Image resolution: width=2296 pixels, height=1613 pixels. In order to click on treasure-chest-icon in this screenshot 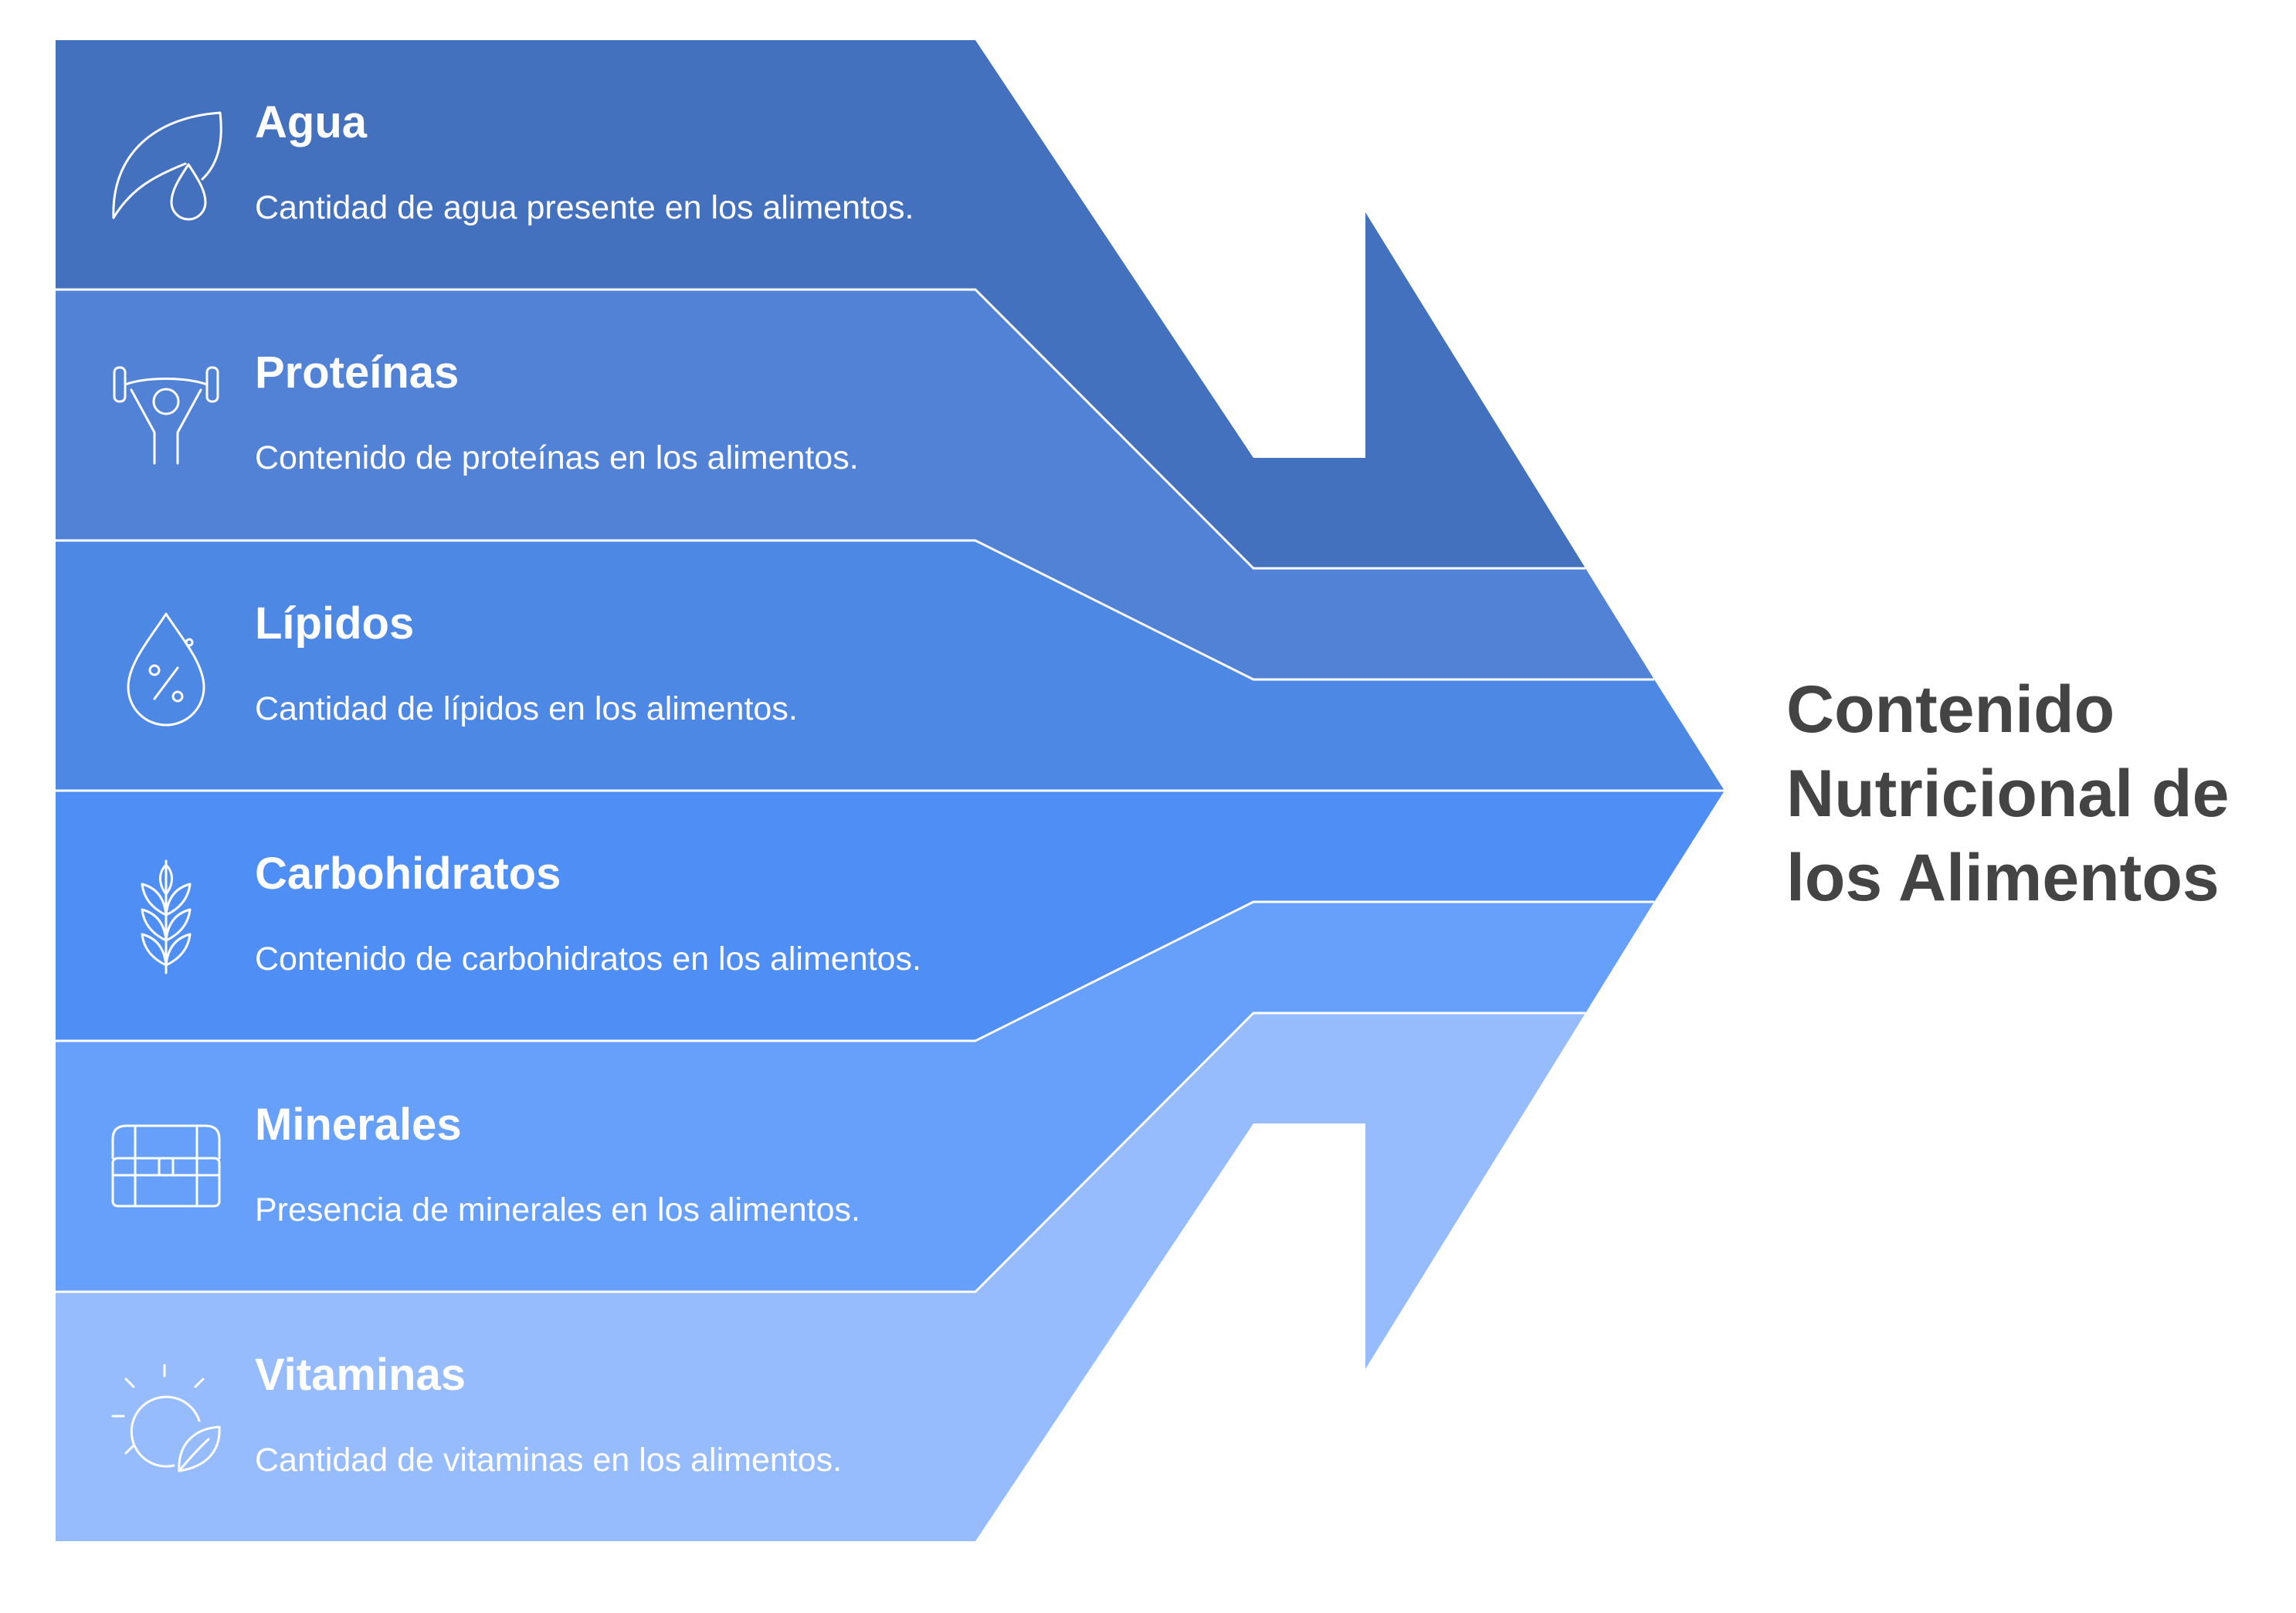, I will do `click(166, 1166)`.